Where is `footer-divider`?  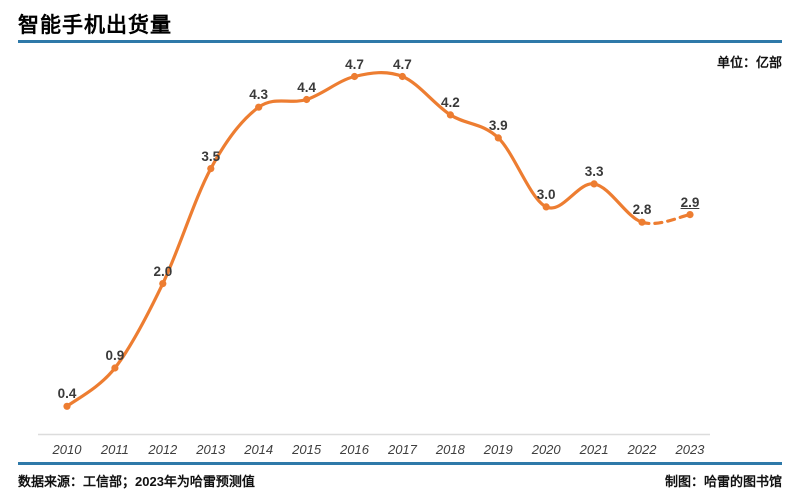
footer-divider is located at coordinates (400, 463).